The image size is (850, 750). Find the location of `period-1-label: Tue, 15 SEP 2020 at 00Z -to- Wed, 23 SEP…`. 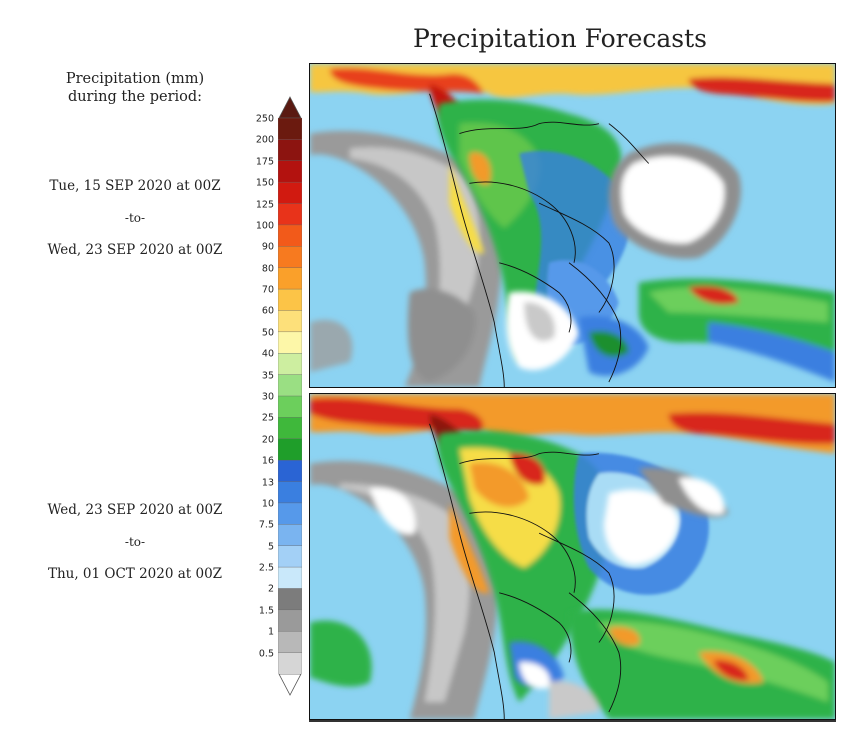

period-1-label: Tue, 15 SEP 2020 at 00Z -to- Wed, 23 SEP… is located at coordinates (135, 225).